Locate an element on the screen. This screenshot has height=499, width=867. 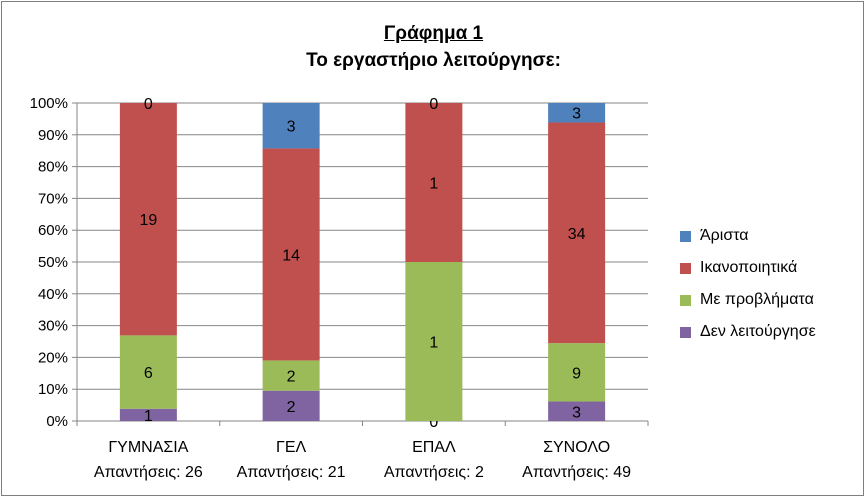
chart-subtitle: Το εργαστήριο λειτούργησε: is located at coordinates (433, 60).